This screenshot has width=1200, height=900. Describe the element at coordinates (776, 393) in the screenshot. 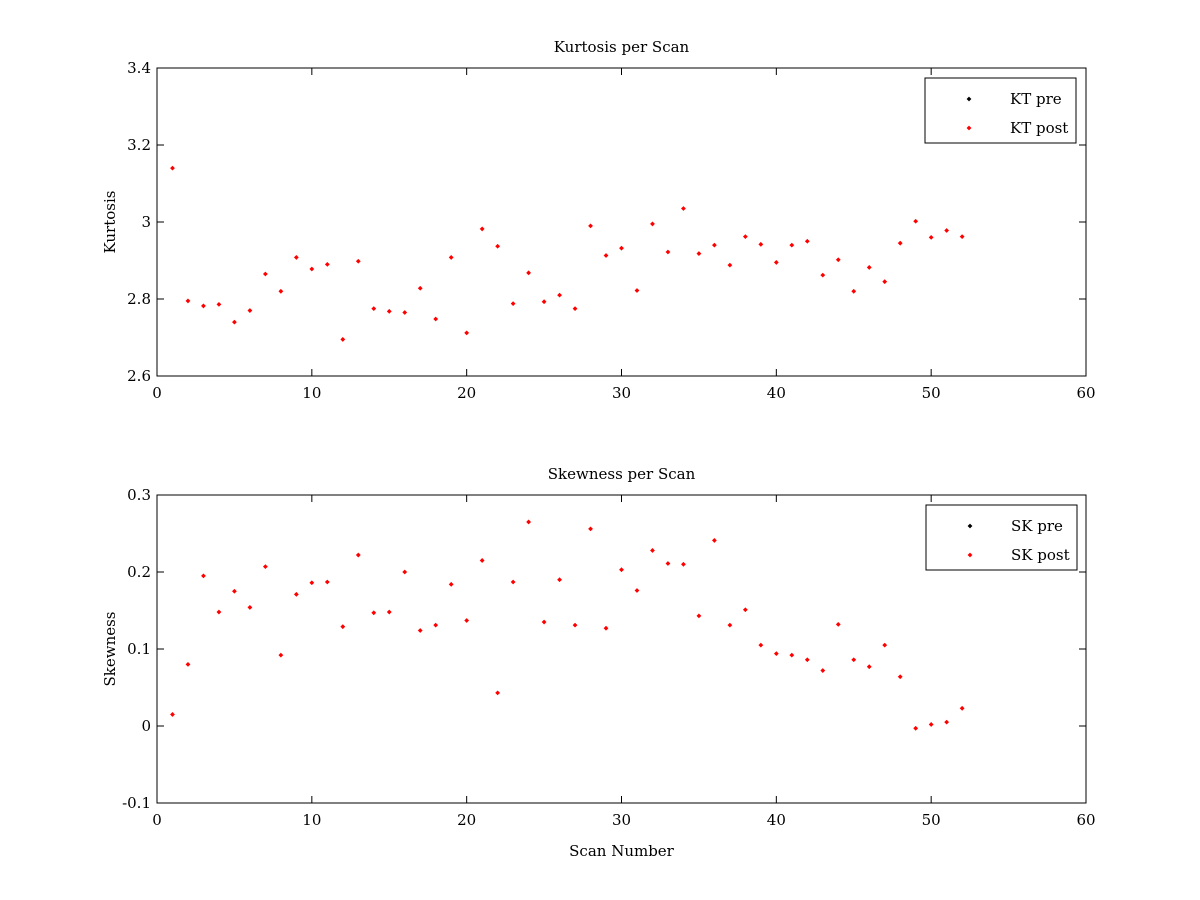

I see `x-tick-label: 40` at that location.